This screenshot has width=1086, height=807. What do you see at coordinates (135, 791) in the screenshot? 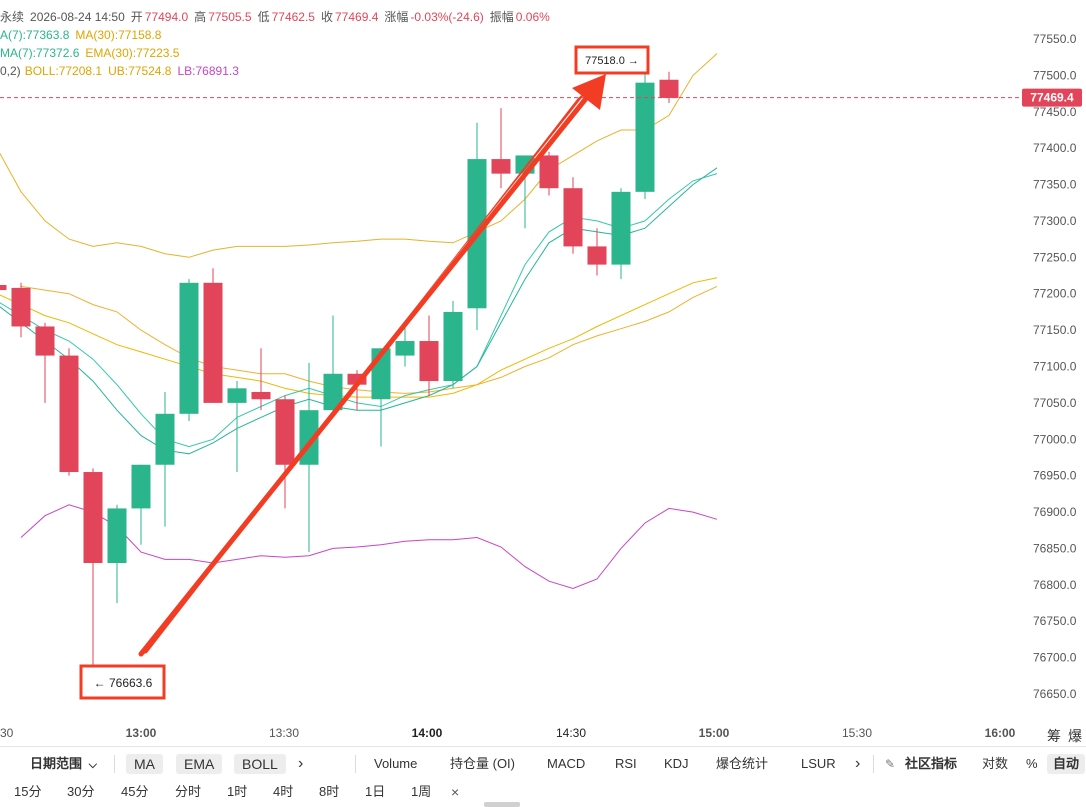
I see `timeframe-45m: 45分` at bounding box center [135, 791].